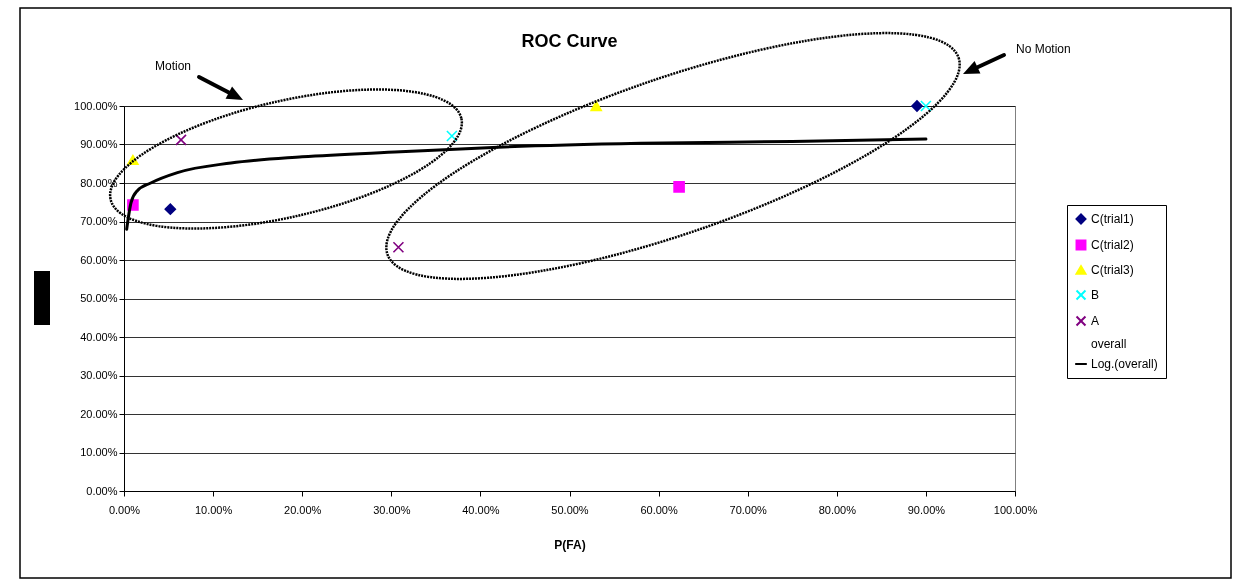 Image resolution: width=1235 pixels, height=579 pixels. What do you see at coordinates (926, 509) in the screenshot?
I see `x-tick-label: 90.00%` at bounding box center [926, 509].